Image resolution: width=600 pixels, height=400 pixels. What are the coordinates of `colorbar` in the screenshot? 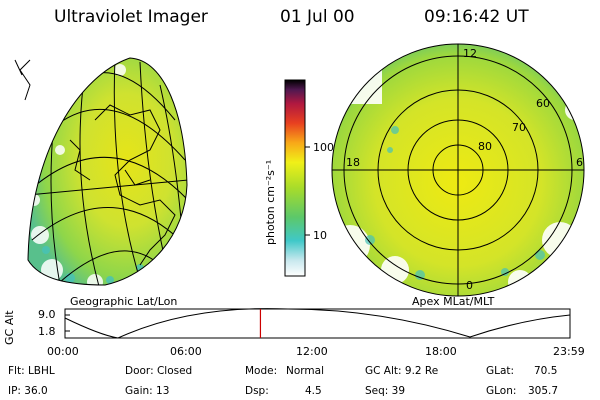 It's located at (297, 178).